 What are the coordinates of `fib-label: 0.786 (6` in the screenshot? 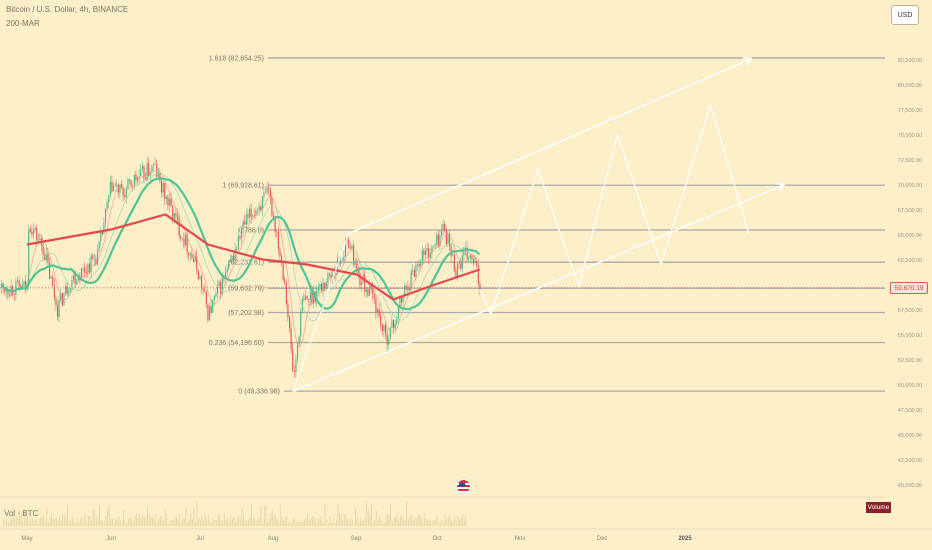 It's located at (251, 231).